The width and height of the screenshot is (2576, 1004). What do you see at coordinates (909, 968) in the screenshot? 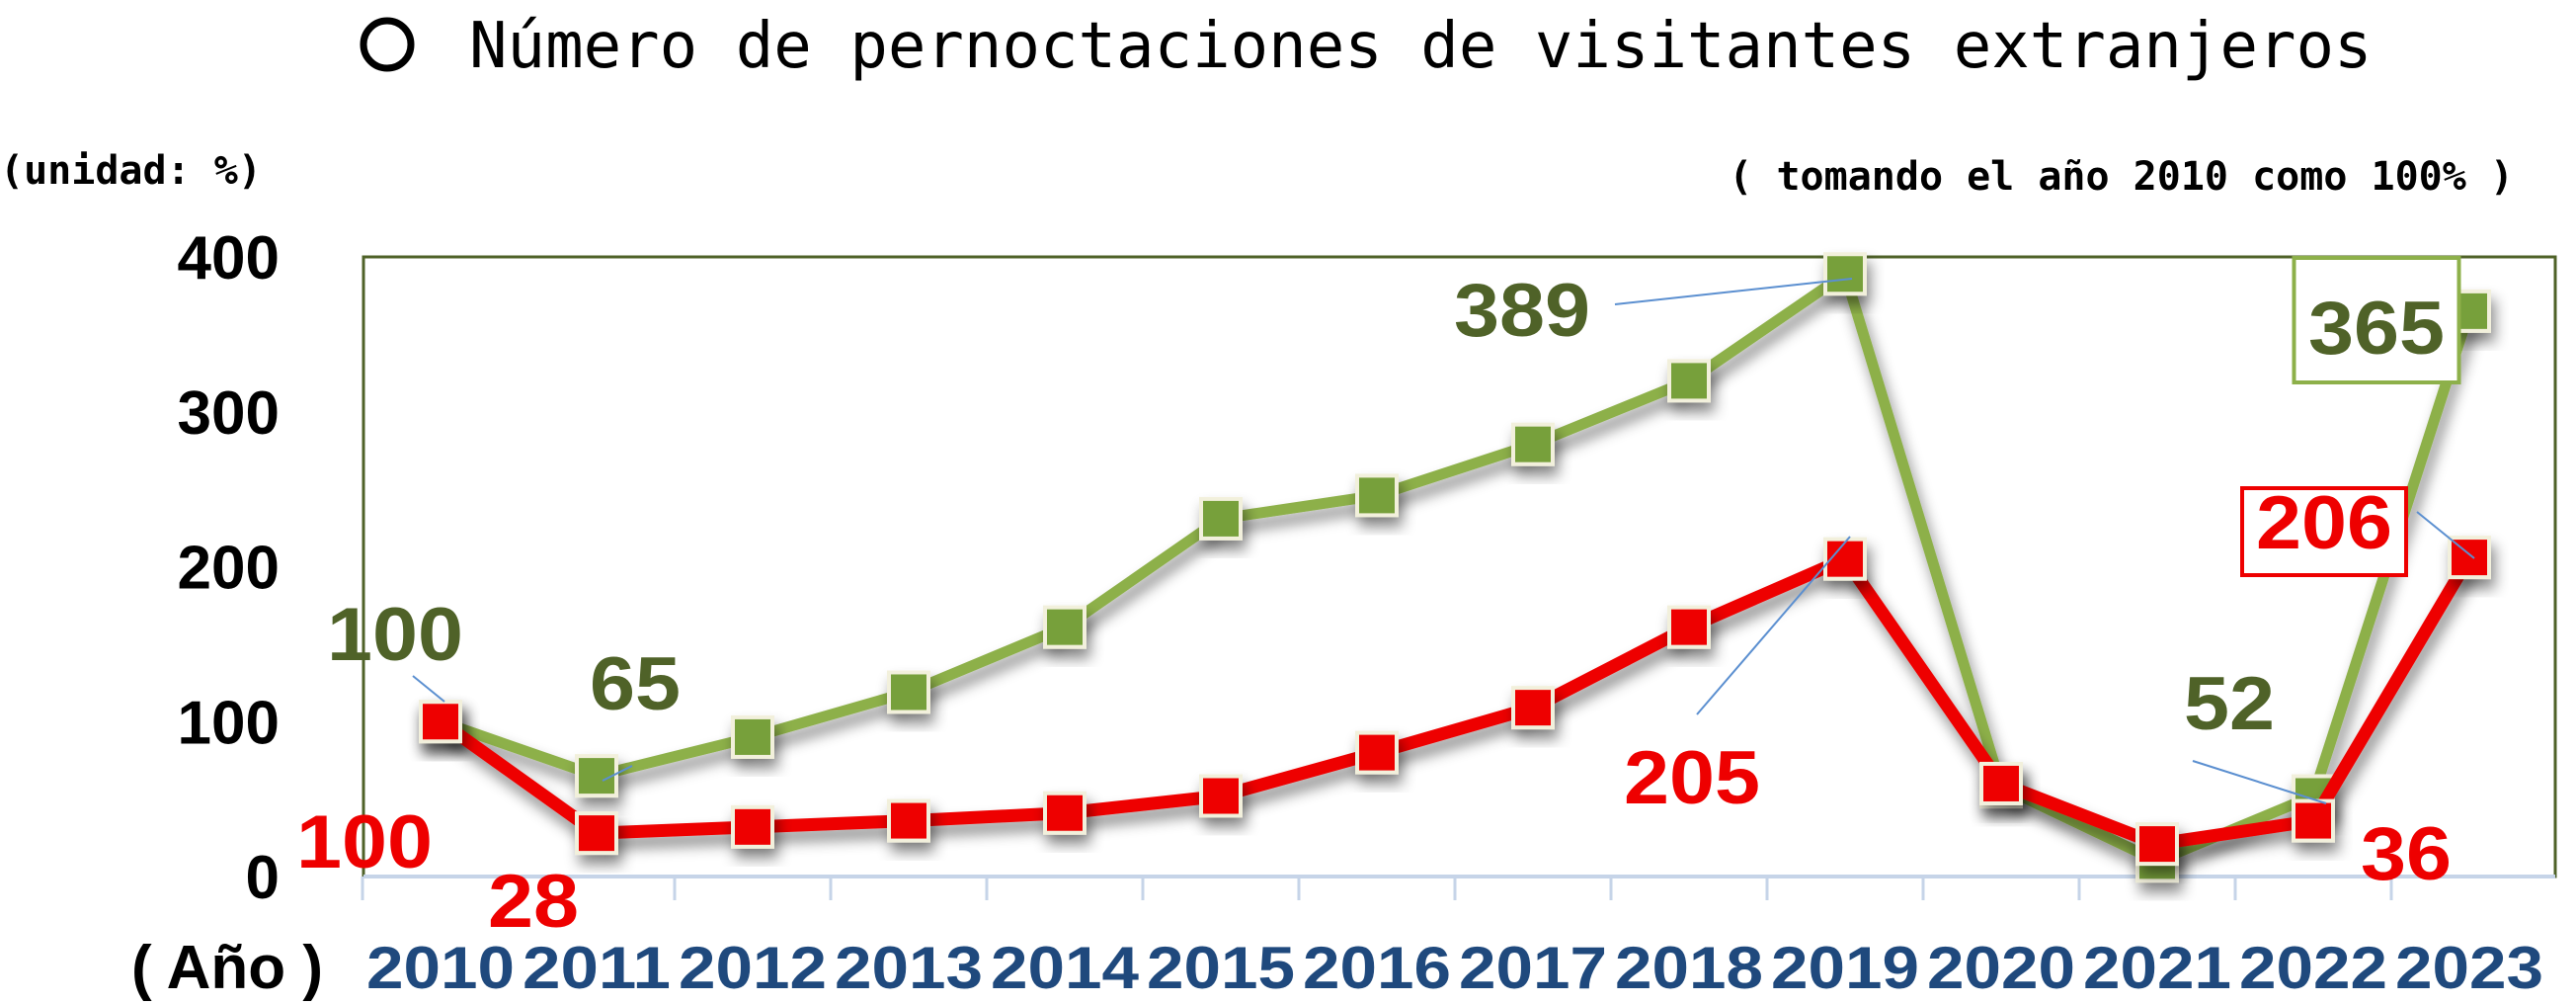
I see `x-tick-label: 2013` at bounding box center [909, 968].